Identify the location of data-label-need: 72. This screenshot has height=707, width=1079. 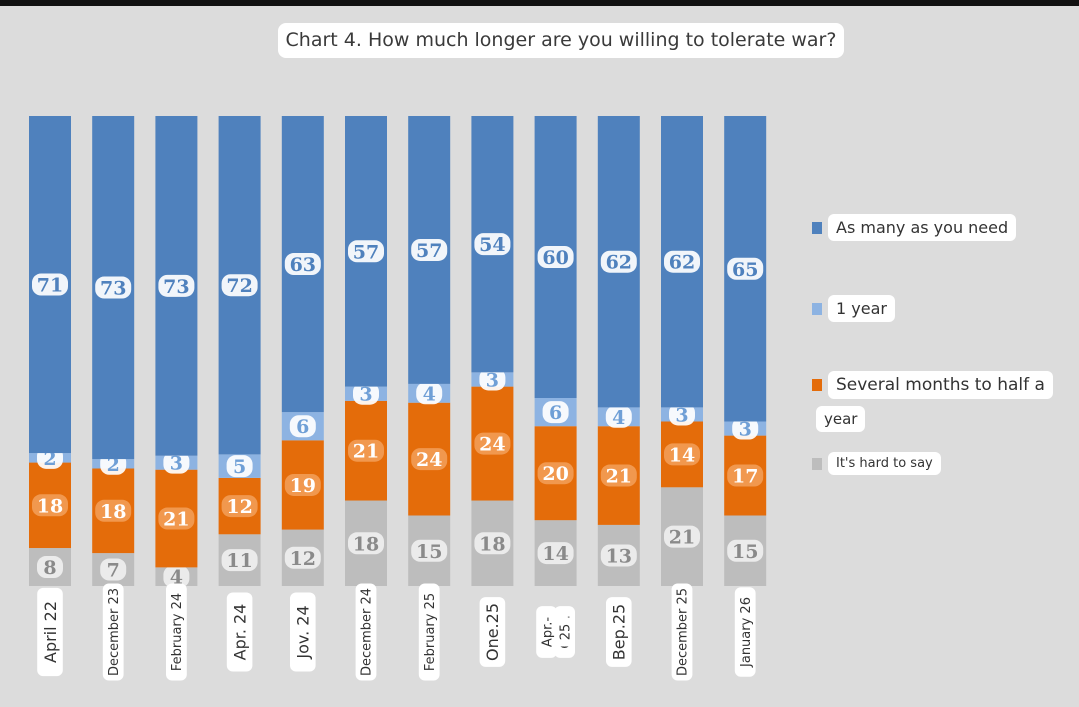
(239, 286).